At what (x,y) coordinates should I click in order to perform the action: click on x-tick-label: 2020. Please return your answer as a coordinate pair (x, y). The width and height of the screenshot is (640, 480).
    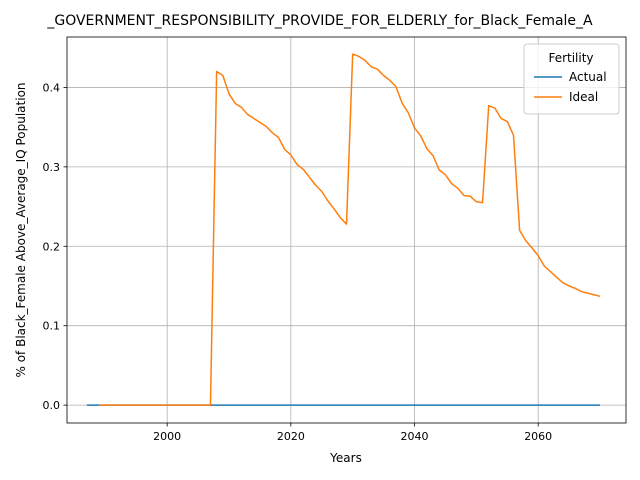
    Looking at the image, I should click on (291, 436).